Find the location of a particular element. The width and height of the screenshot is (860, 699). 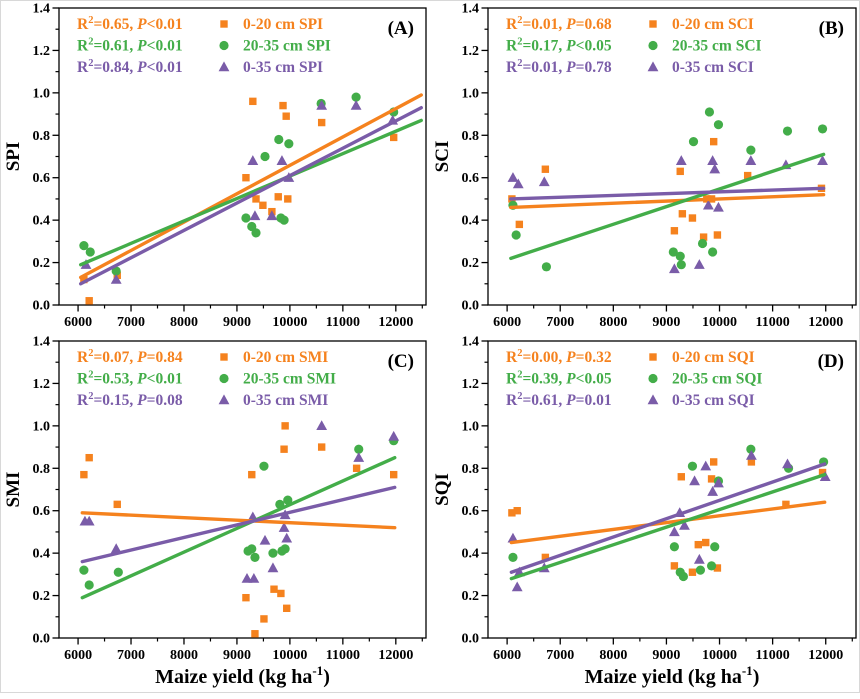

stats-text: R2=0.84, P<0.01 is located at coordinates (130, 67).